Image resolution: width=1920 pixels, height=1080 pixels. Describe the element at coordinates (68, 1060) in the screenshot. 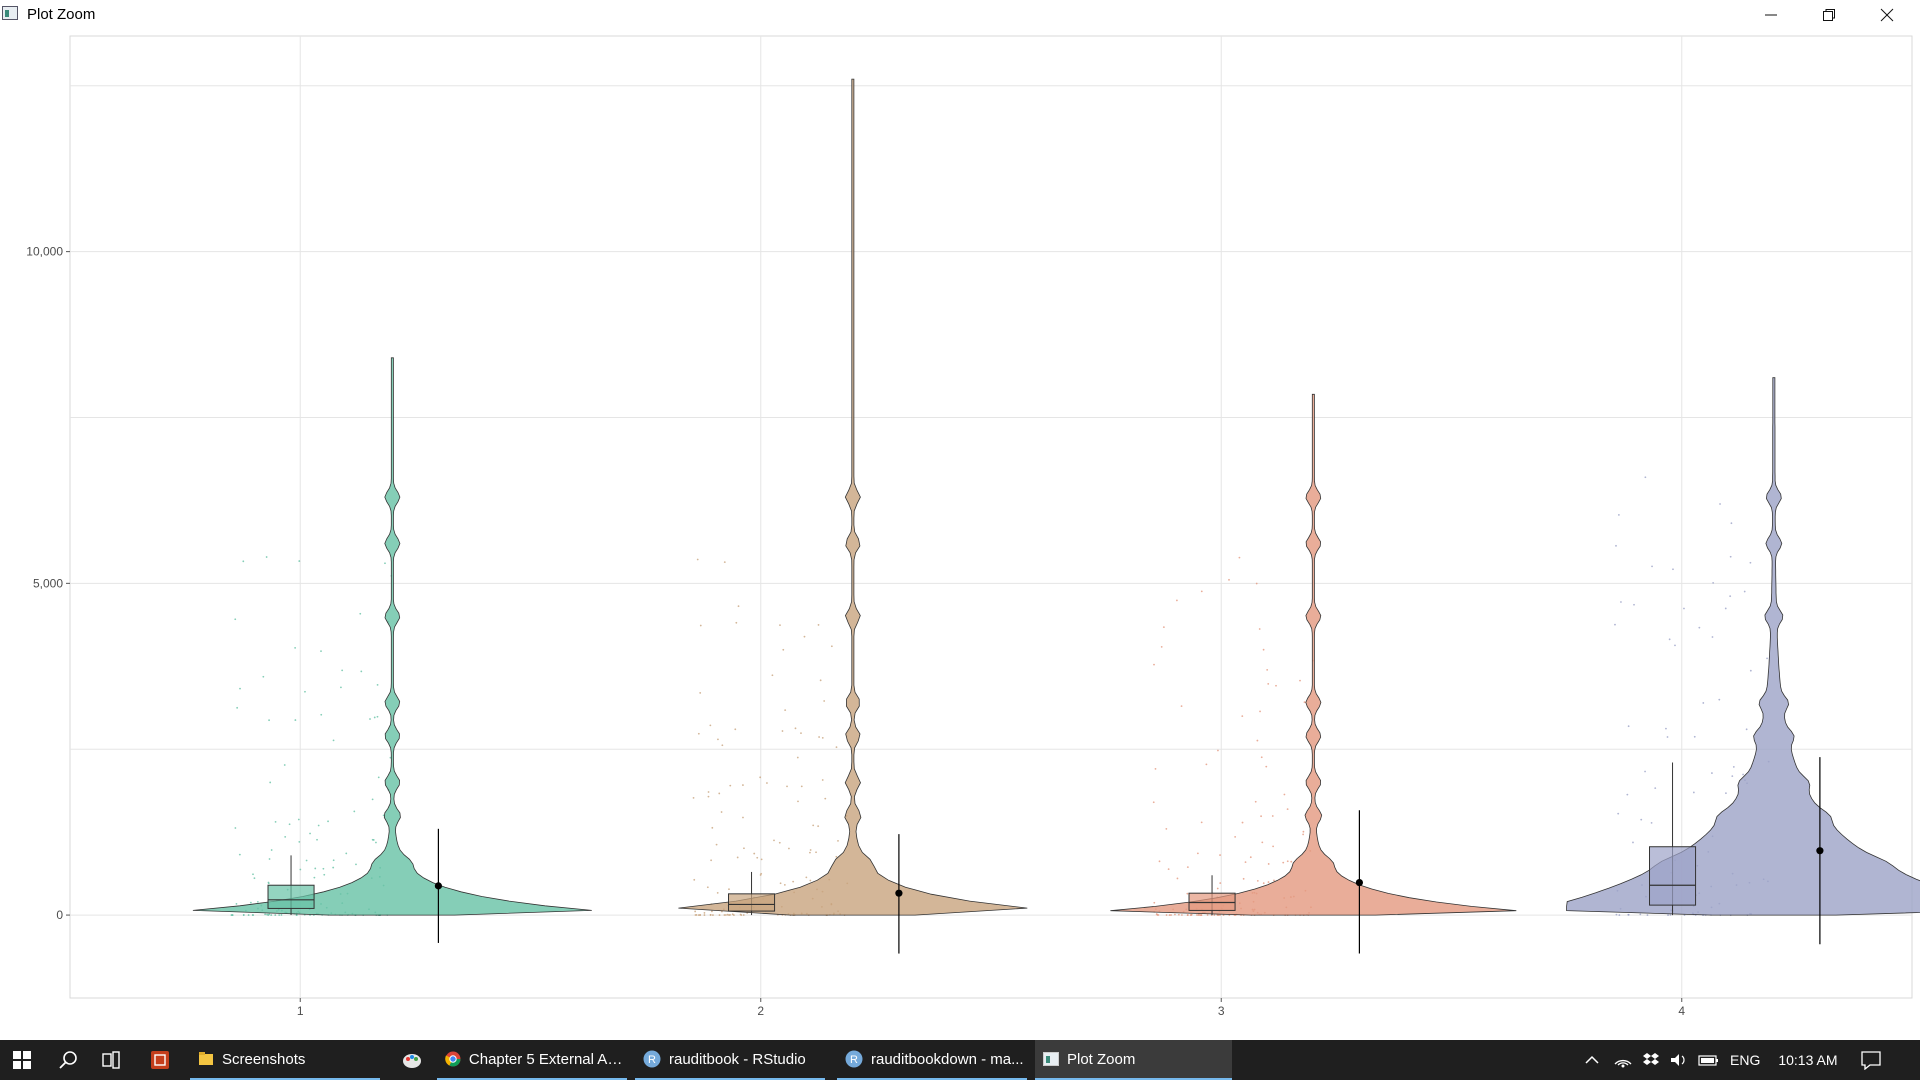

I see `search-button` at that location.